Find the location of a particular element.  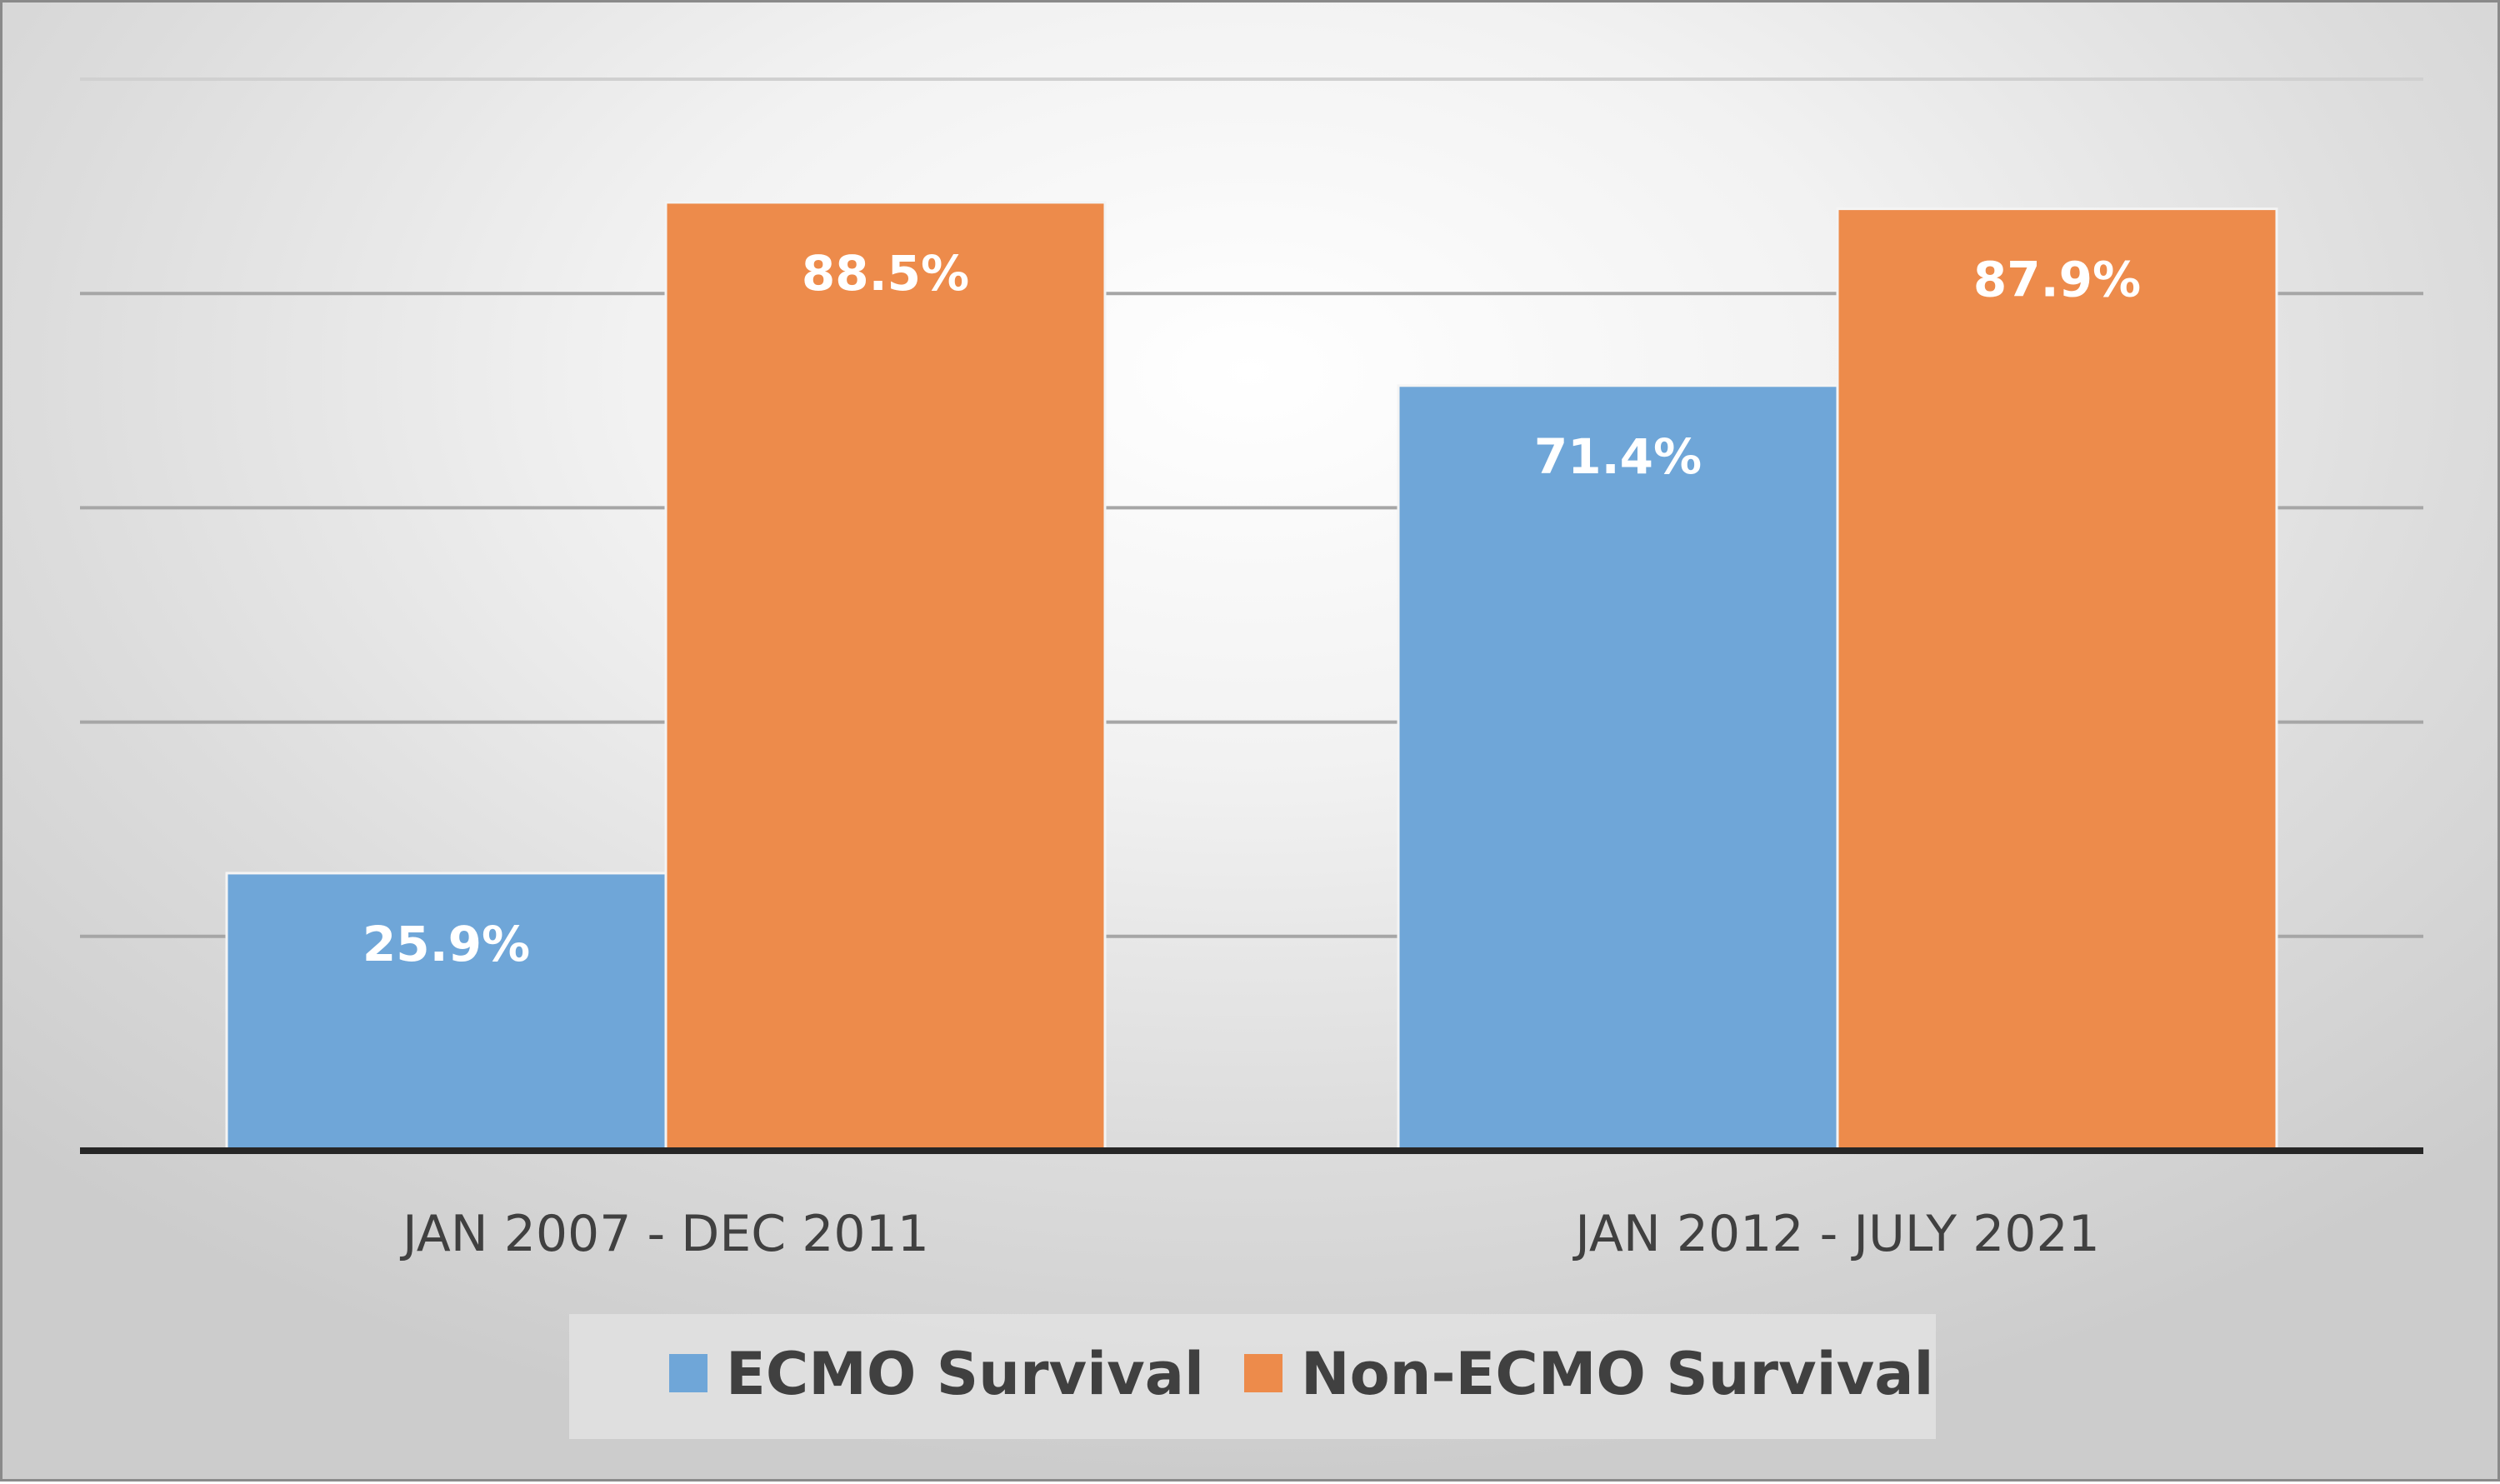

data-label-non-ecmo-2: 87.9% is located at coordinates (2057, 280).